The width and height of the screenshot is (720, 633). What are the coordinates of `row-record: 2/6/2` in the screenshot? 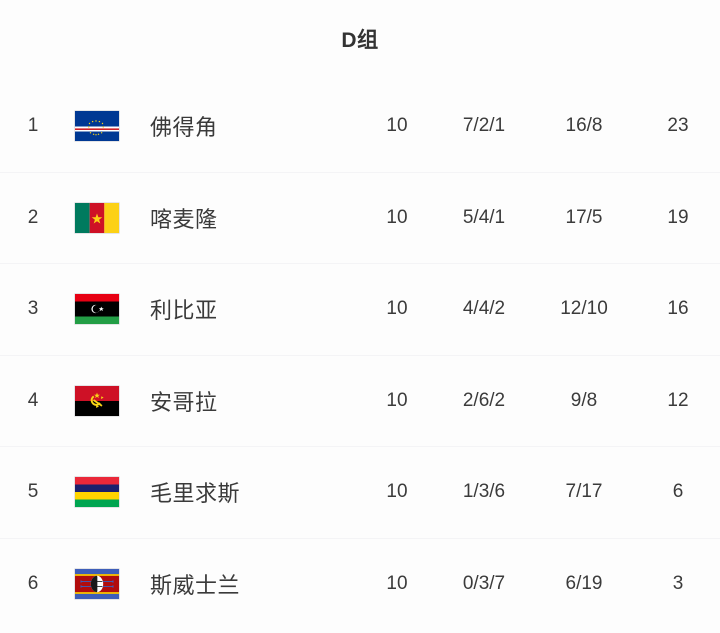 It's located at (484, 400).